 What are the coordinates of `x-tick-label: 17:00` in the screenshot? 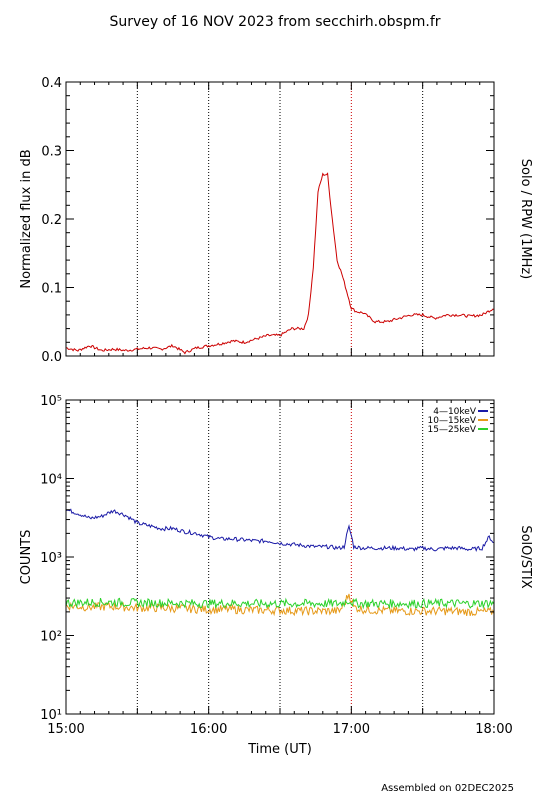 It's located at (351, 729).